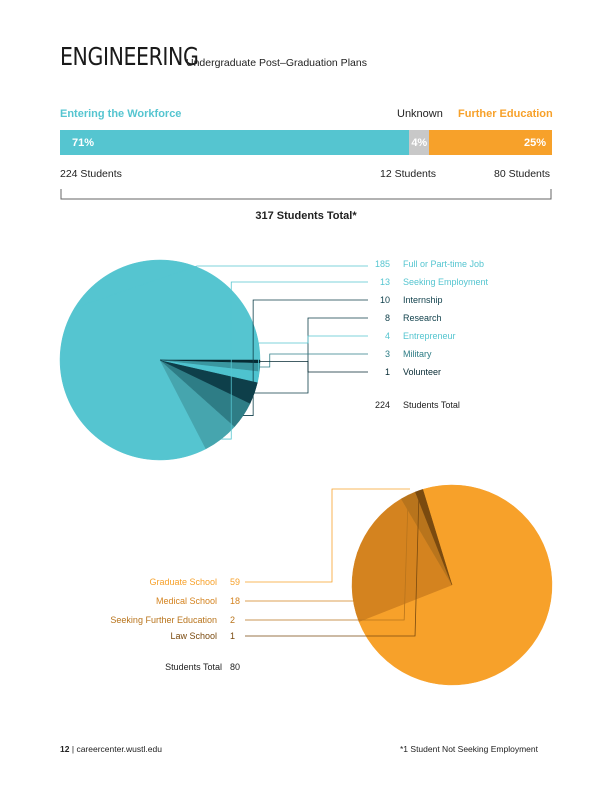 This screenshot has height=792, width=612. What do you see at coordinates (387, 318) in the screenshot?
I see `legend-value: 8` at bounding box center [387, 318].